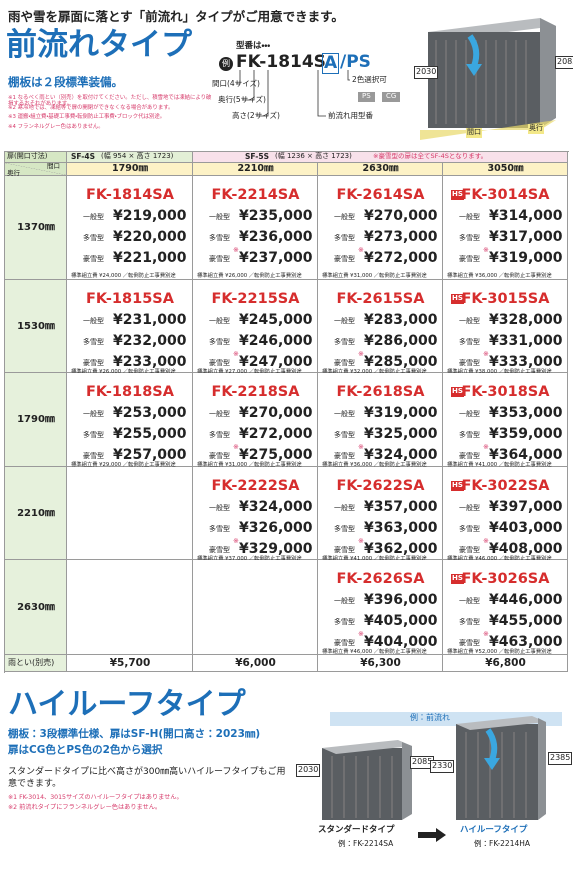 This screenshot has height=879, width=573. Describe the element at coordinates (276, 258) in the screenshot. I see `price: ¥237,000` at that location.